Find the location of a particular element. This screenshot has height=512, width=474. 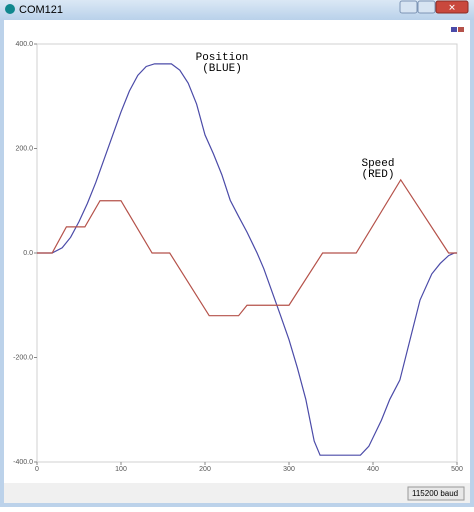

annotation: Speed is located at coordinates (377, 164).